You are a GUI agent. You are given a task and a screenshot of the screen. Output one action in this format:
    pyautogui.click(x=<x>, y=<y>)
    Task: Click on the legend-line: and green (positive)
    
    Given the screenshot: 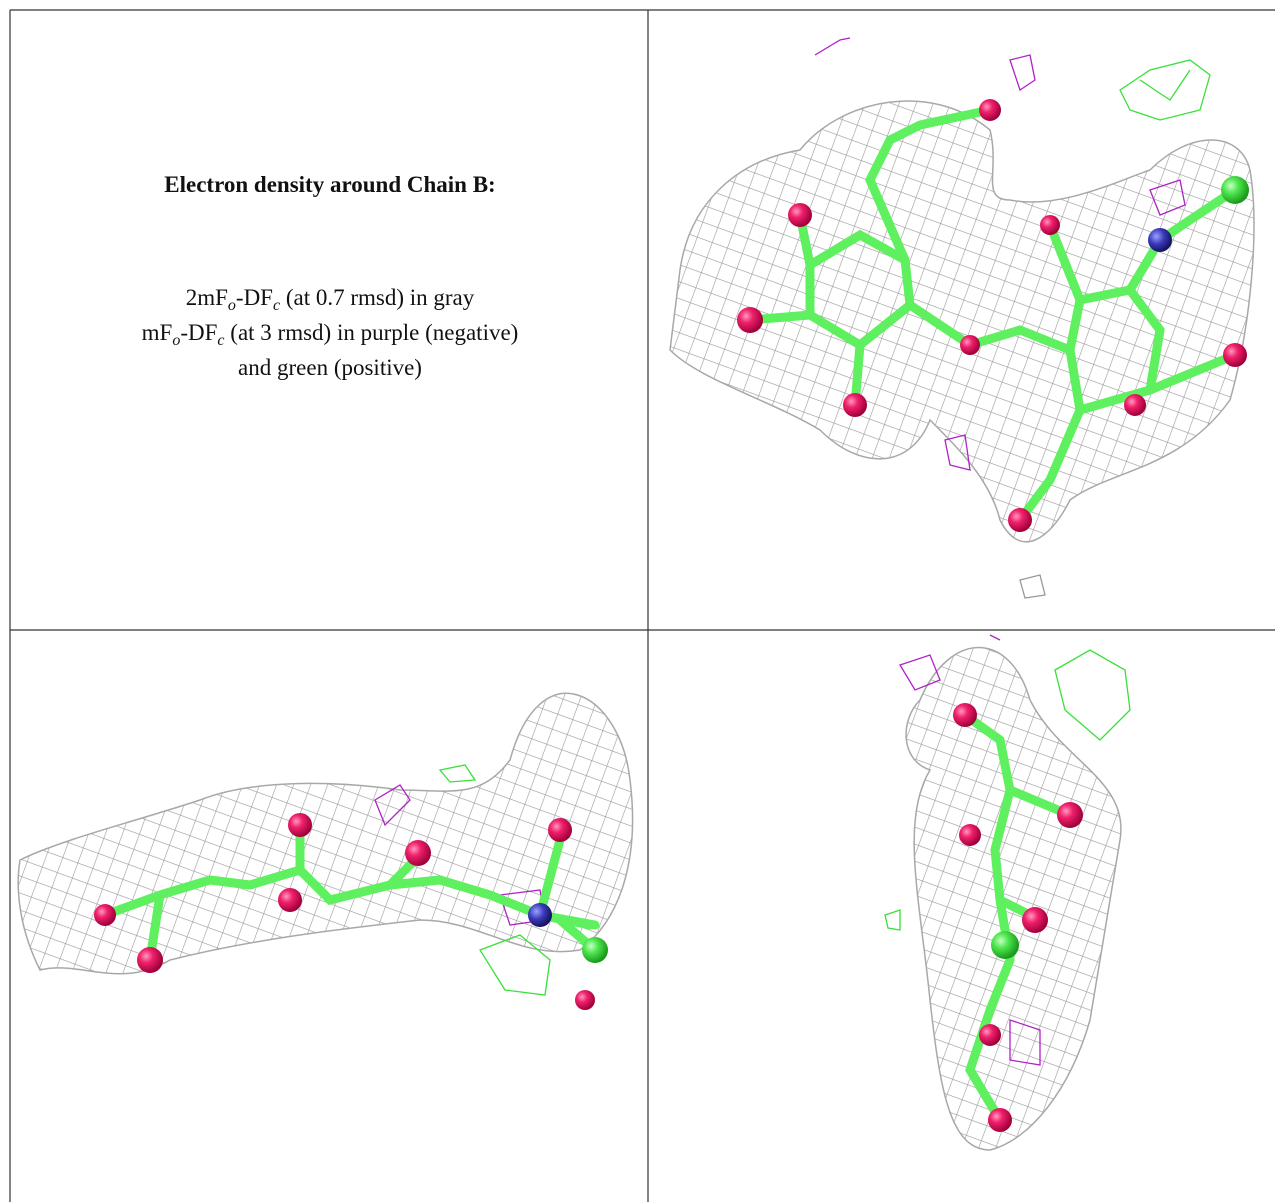 What is the action you would take?
    pyautogui.click(x=330, y=367)
    